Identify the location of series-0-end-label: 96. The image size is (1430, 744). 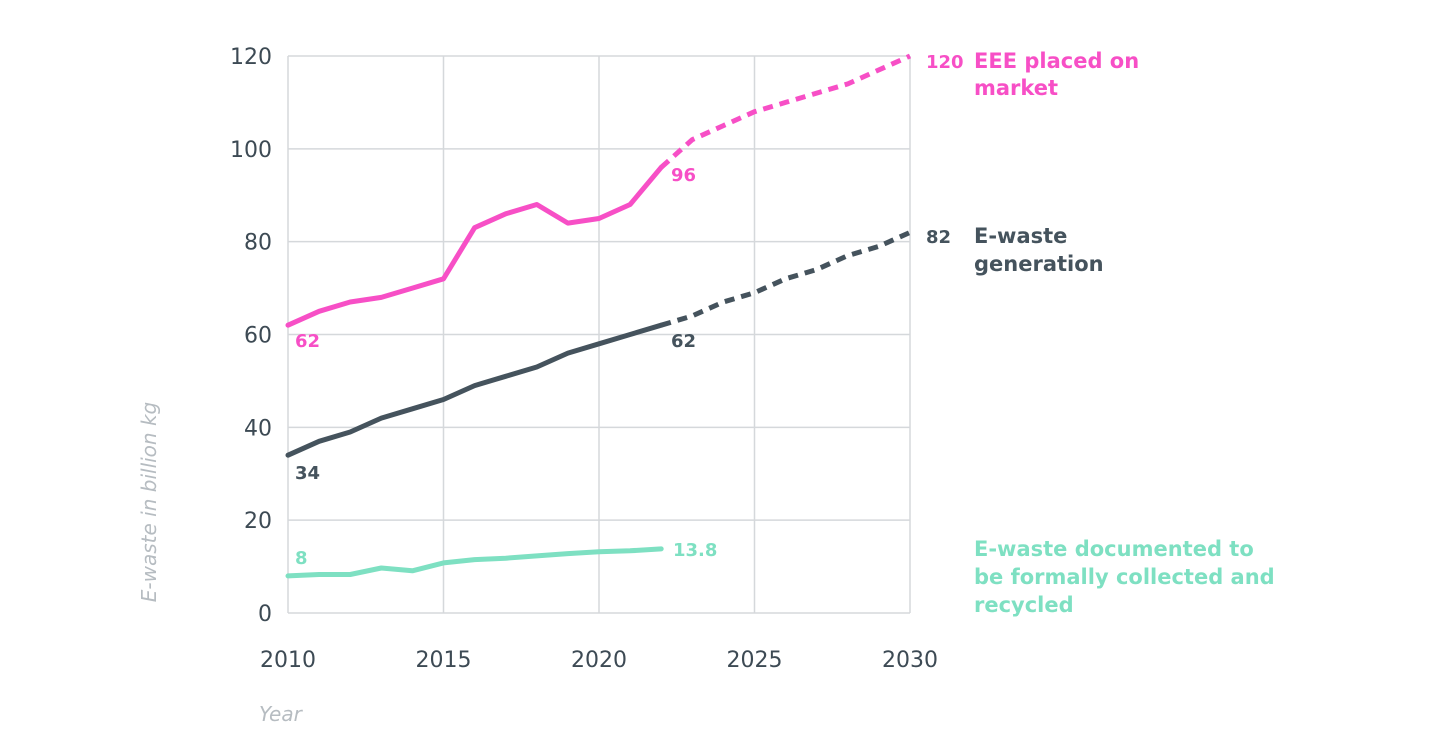
(683, 175).